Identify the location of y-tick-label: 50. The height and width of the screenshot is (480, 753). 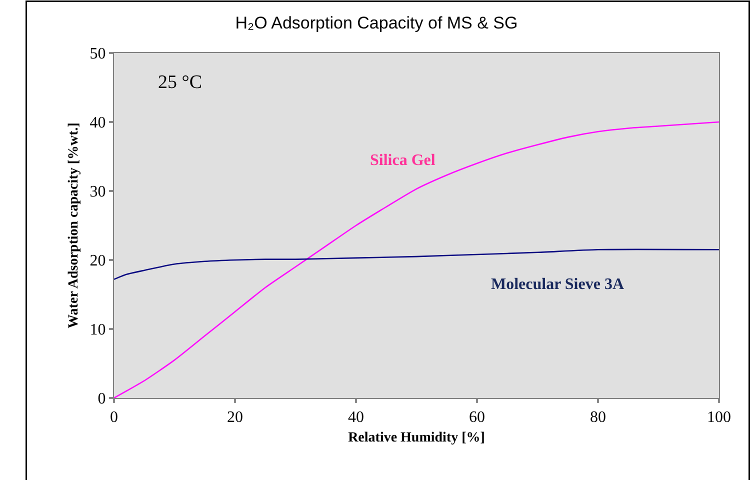
(98, 54).